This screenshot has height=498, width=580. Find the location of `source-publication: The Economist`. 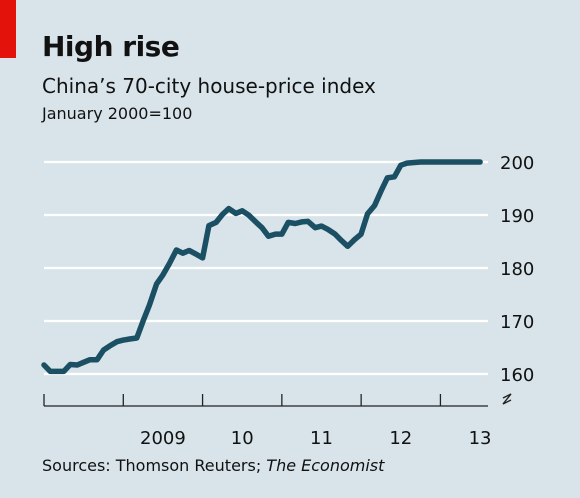

source-publication: The Economist is located at coordinates (325, 465).